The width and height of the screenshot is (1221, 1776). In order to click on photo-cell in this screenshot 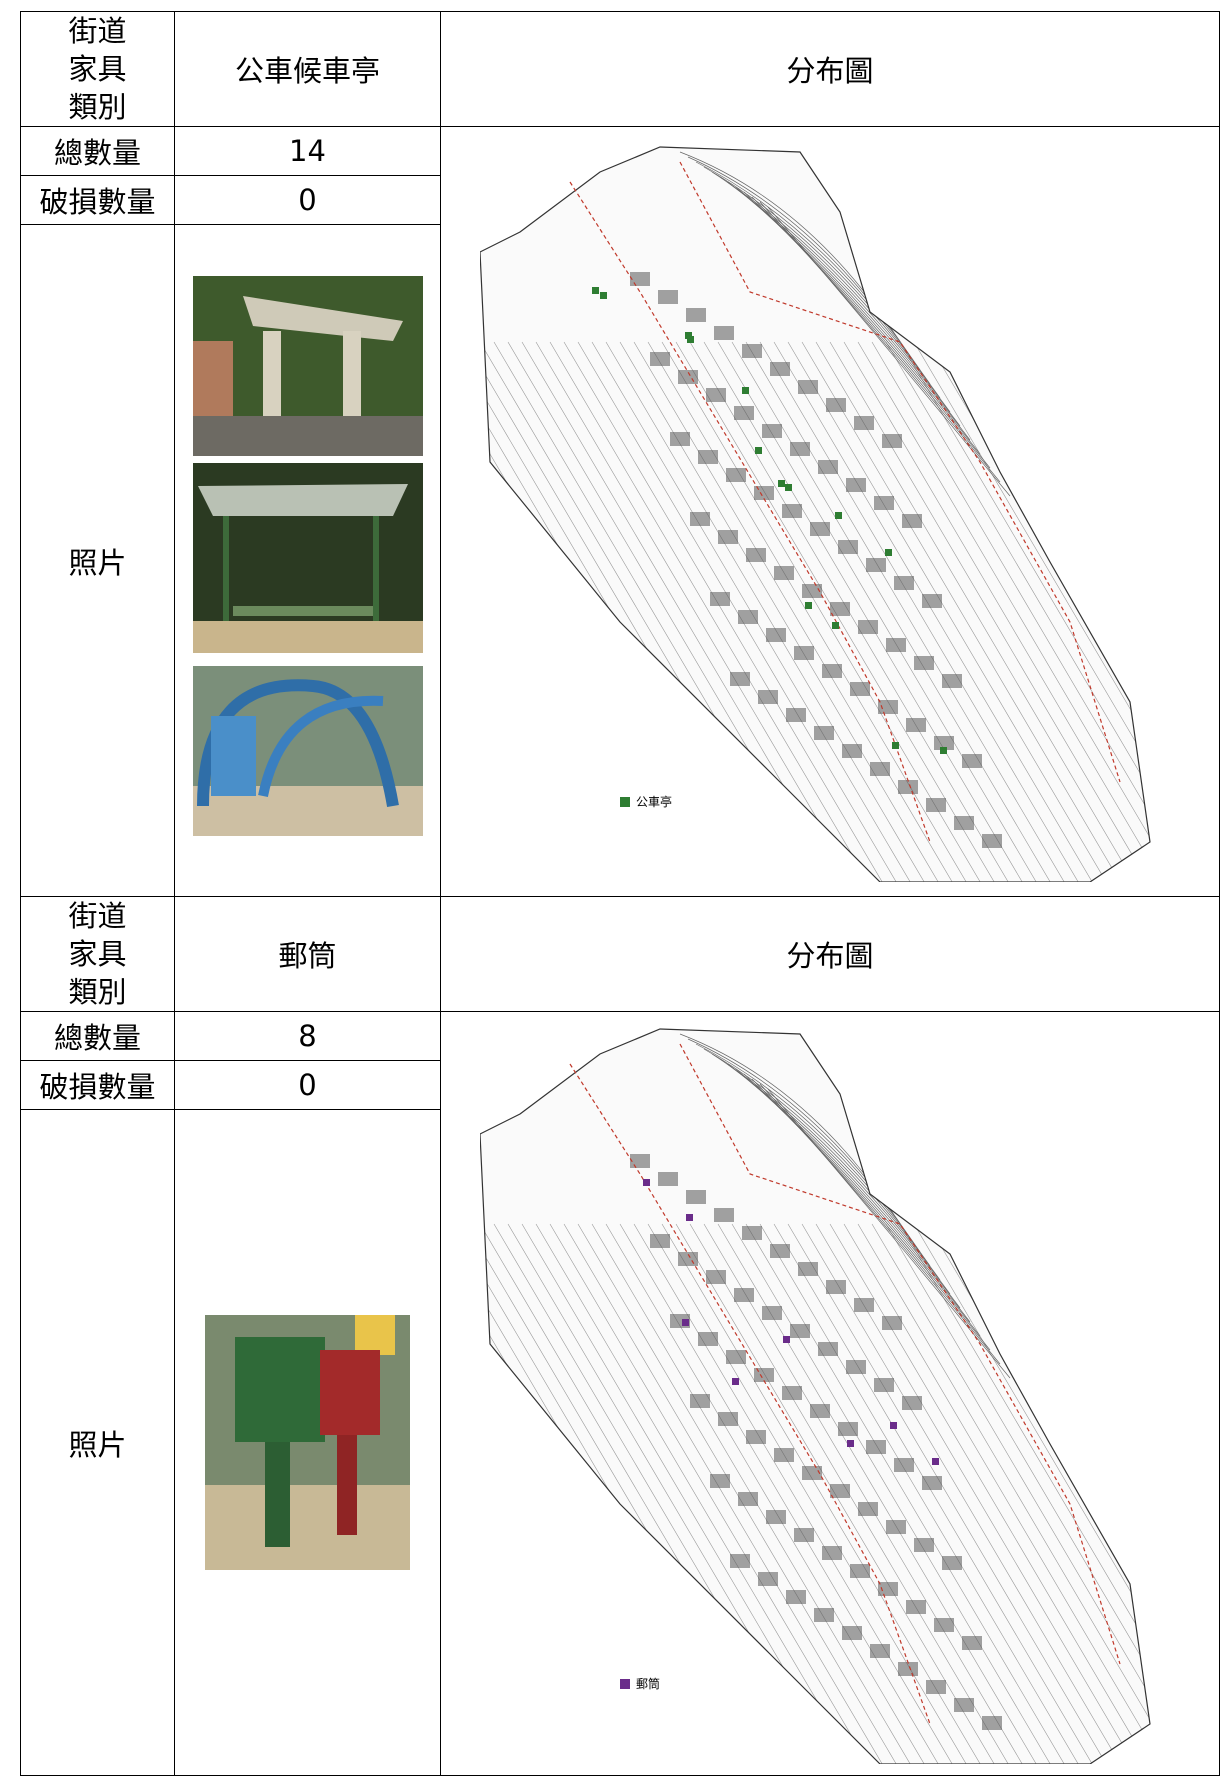, I will do `click(307, 560)`.